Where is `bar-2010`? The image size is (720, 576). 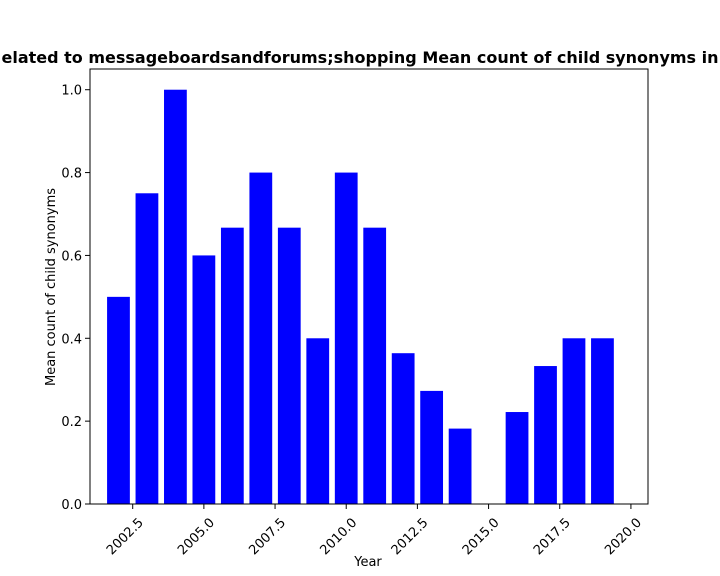
bar-2010 is located at coordinates (346, 338).